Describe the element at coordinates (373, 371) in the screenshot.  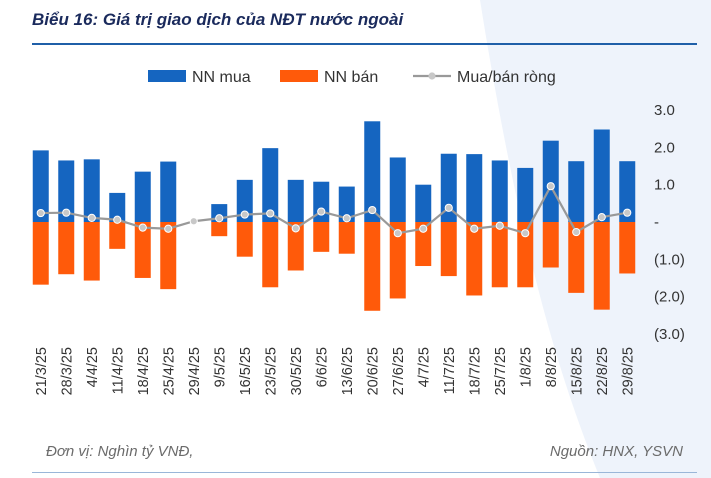
I see `x-tick-label: 20/6/25` at that location.